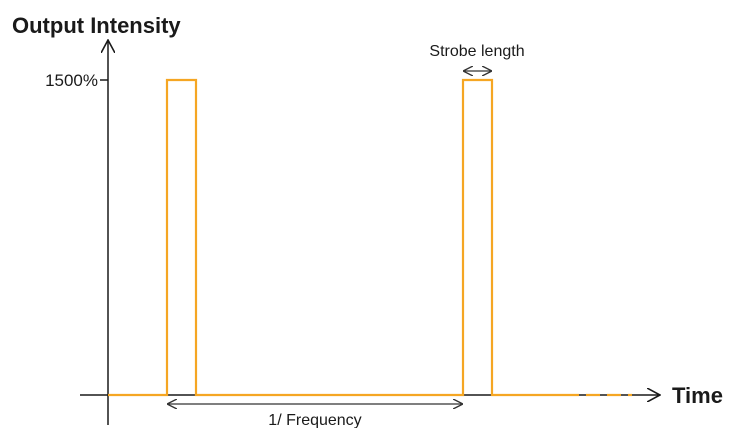  Describe the element at coordinates (697, 395) in the screenshot. I see `x-axis-label: Time` at that location.